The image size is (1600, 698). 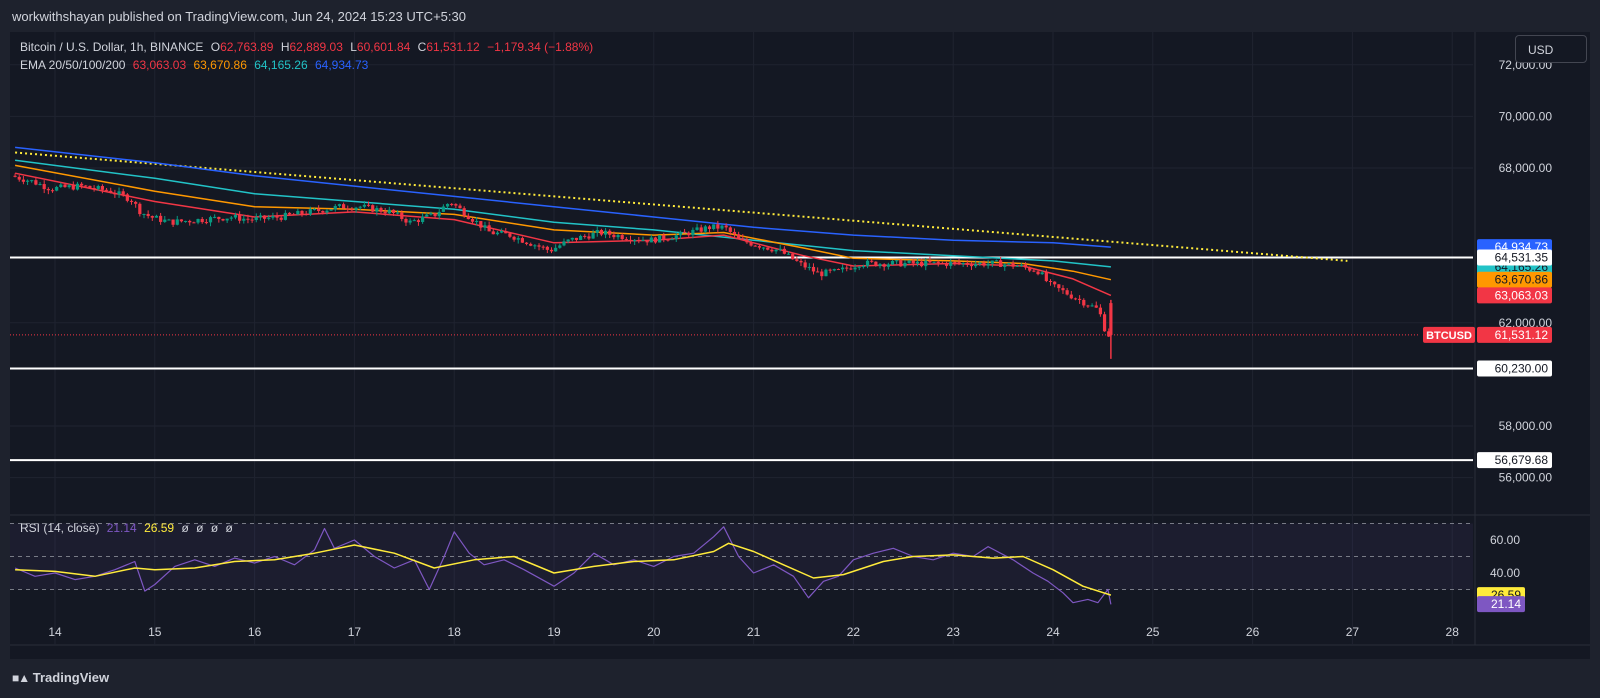 What do you see at coordinates (155, 632) in the screenshot?
I see `time-axis-label: 15` at bounding box center [155, 632].